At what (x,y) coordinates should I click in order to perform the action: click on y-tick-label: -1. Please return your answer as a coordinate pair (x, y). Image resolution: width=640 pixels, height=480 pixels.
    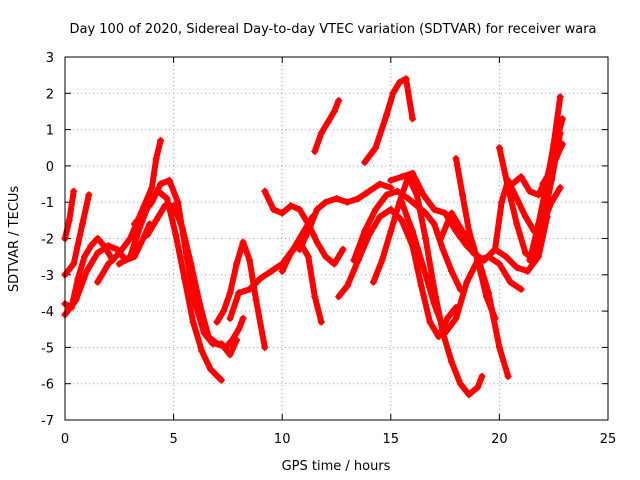
    Looking at the image, I should click on (47, 203).